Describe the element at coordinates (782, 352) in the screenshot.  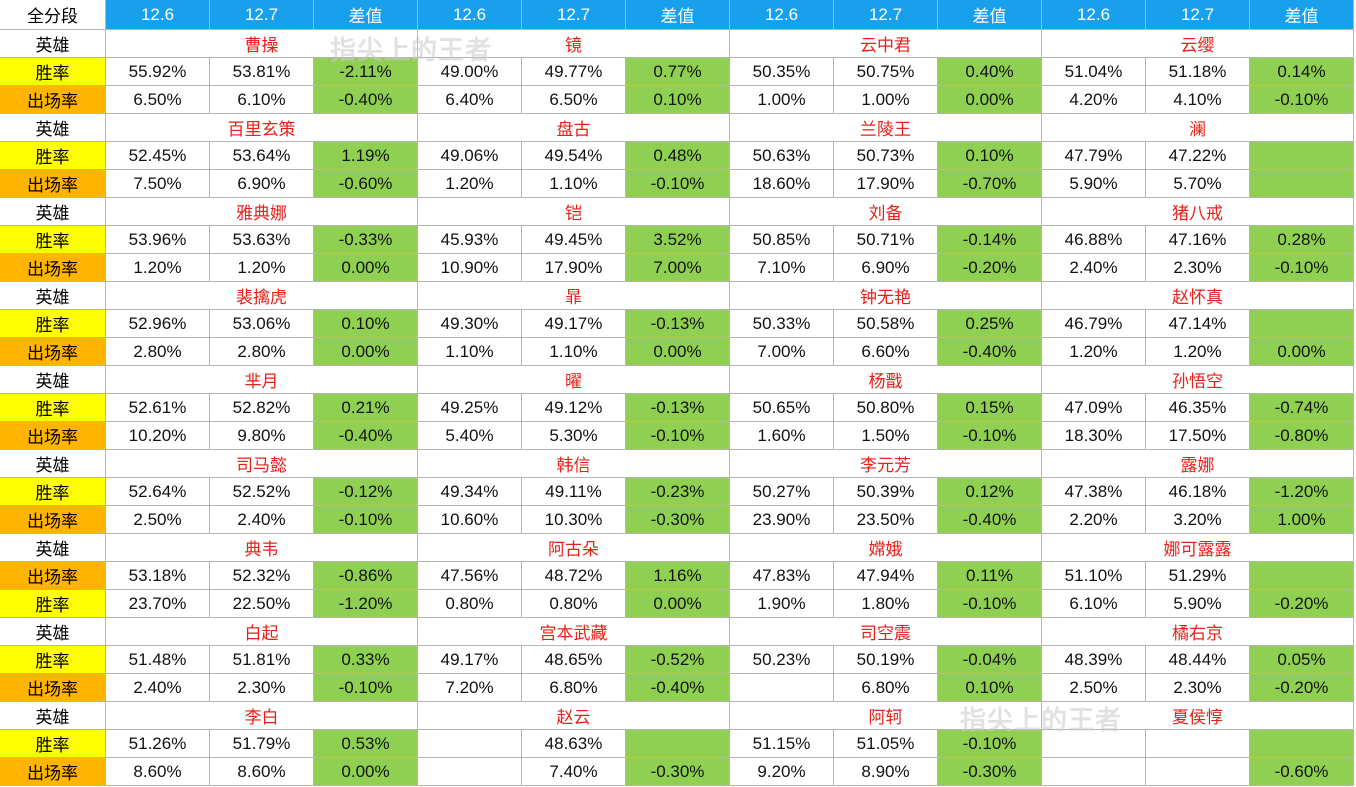
I see `value-cell: 7.00%` at that location.